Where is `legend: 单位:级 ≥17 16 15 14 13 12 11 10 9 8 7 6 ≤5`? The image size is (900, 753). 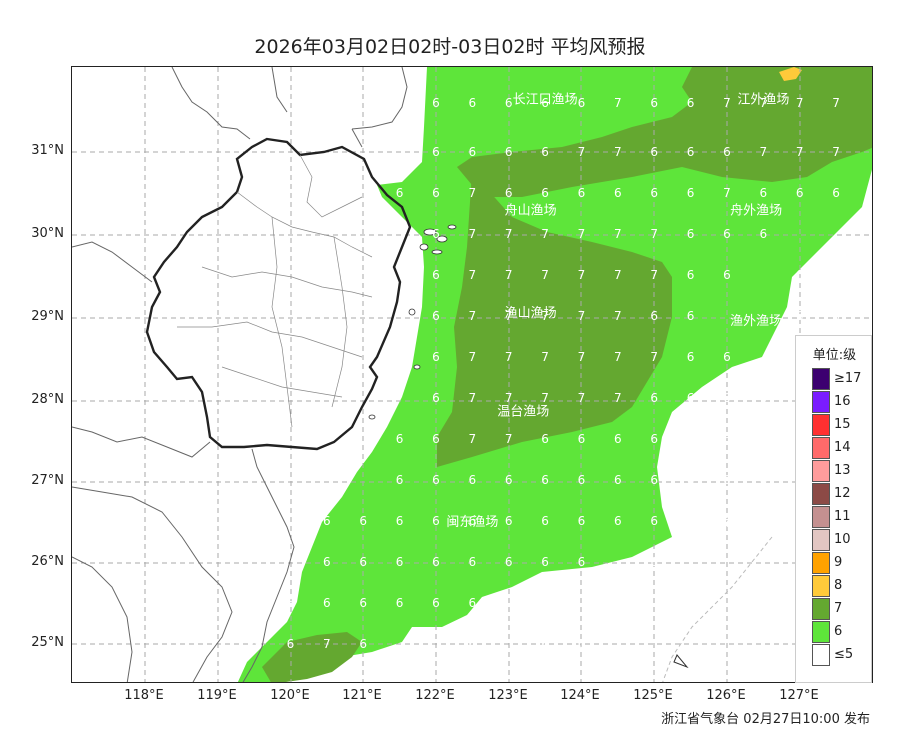
legend: 单位:级 ≥17 16 15 14 13 12 11 10 9 8 7 6 ≤5 is located at coordinates (833, 509).